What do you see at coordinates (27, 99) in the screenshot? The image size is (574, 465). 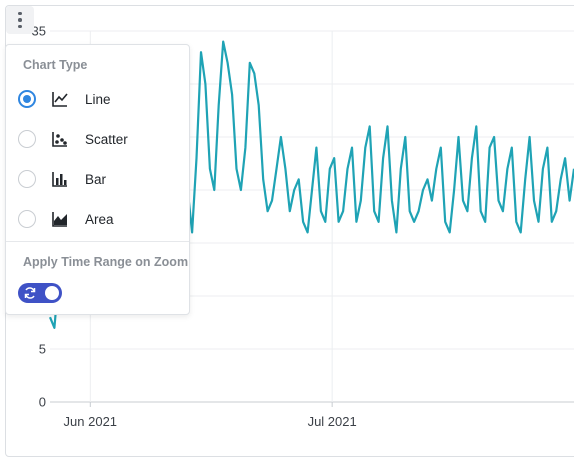 I see `radio-line` at bounding box center [27, 99].